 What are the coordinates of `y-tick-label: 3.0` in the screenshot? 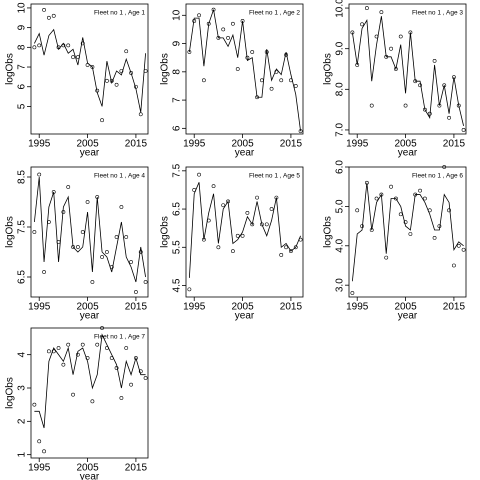 It's located at (340, 285).